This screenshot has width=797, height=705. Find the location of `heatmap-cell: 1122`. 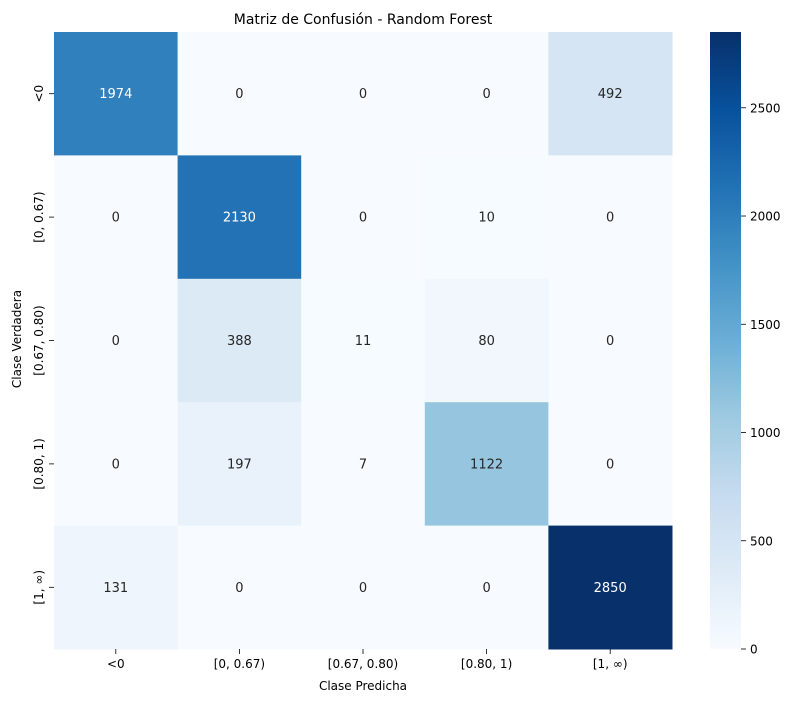

heatmap-cell: 1122 is located at coordinates (486, 464).